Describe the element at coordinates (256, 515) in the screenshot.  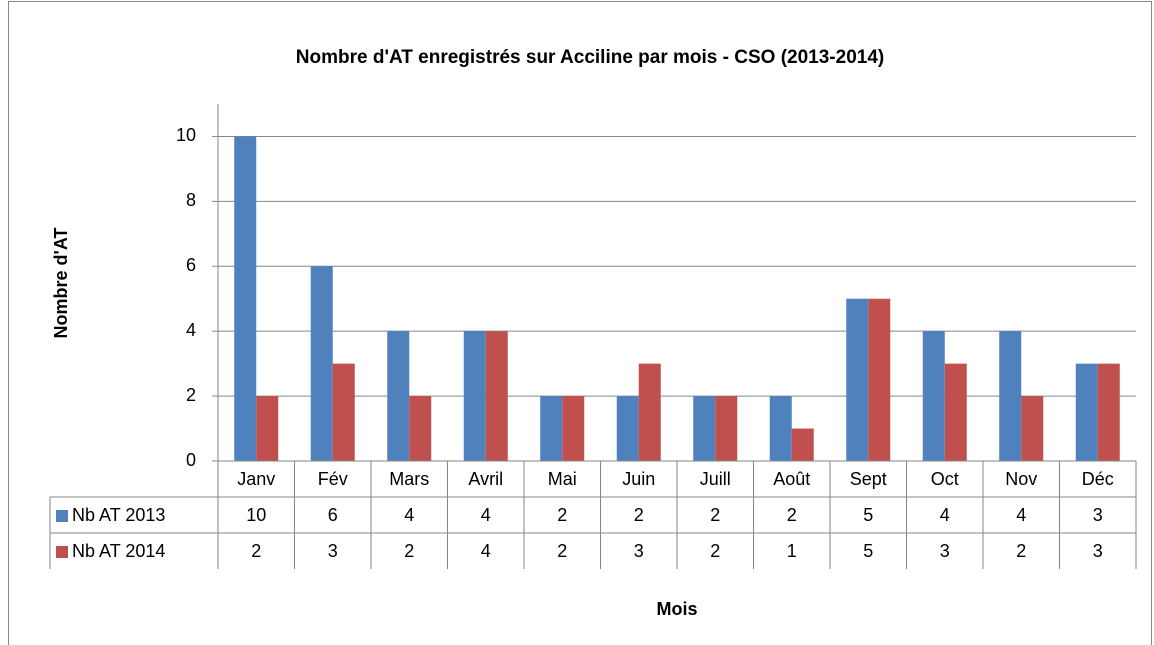
I see `table-value: 10` at that location.